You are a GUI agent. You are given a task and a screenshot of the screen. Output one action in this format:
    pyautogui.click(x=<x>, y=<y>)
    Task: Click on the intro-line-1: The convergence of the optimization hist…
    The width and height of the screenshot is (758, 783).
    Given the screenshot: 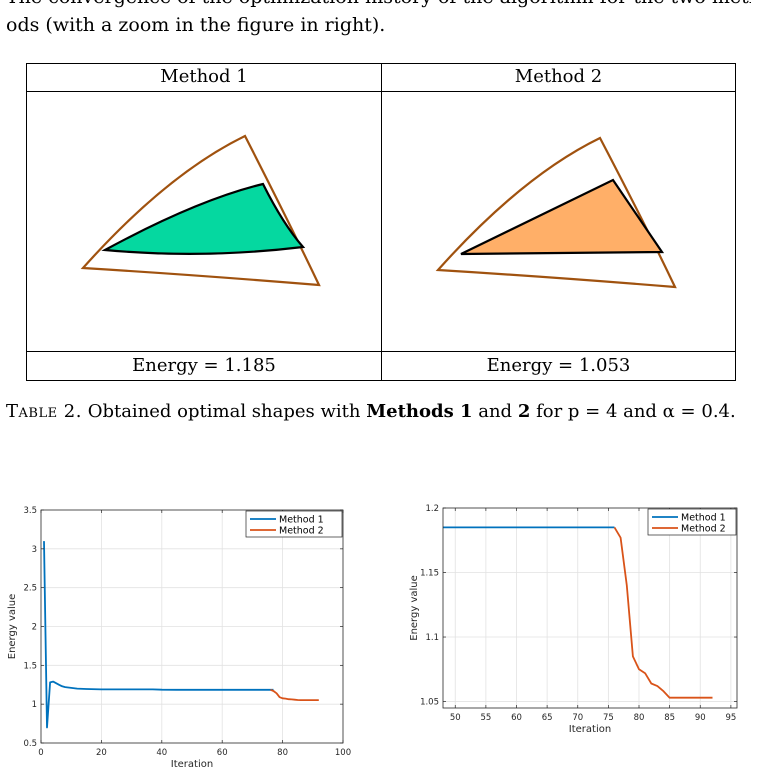 What is the action you would take?
    pyautogui.click(x=378, y=4)
    